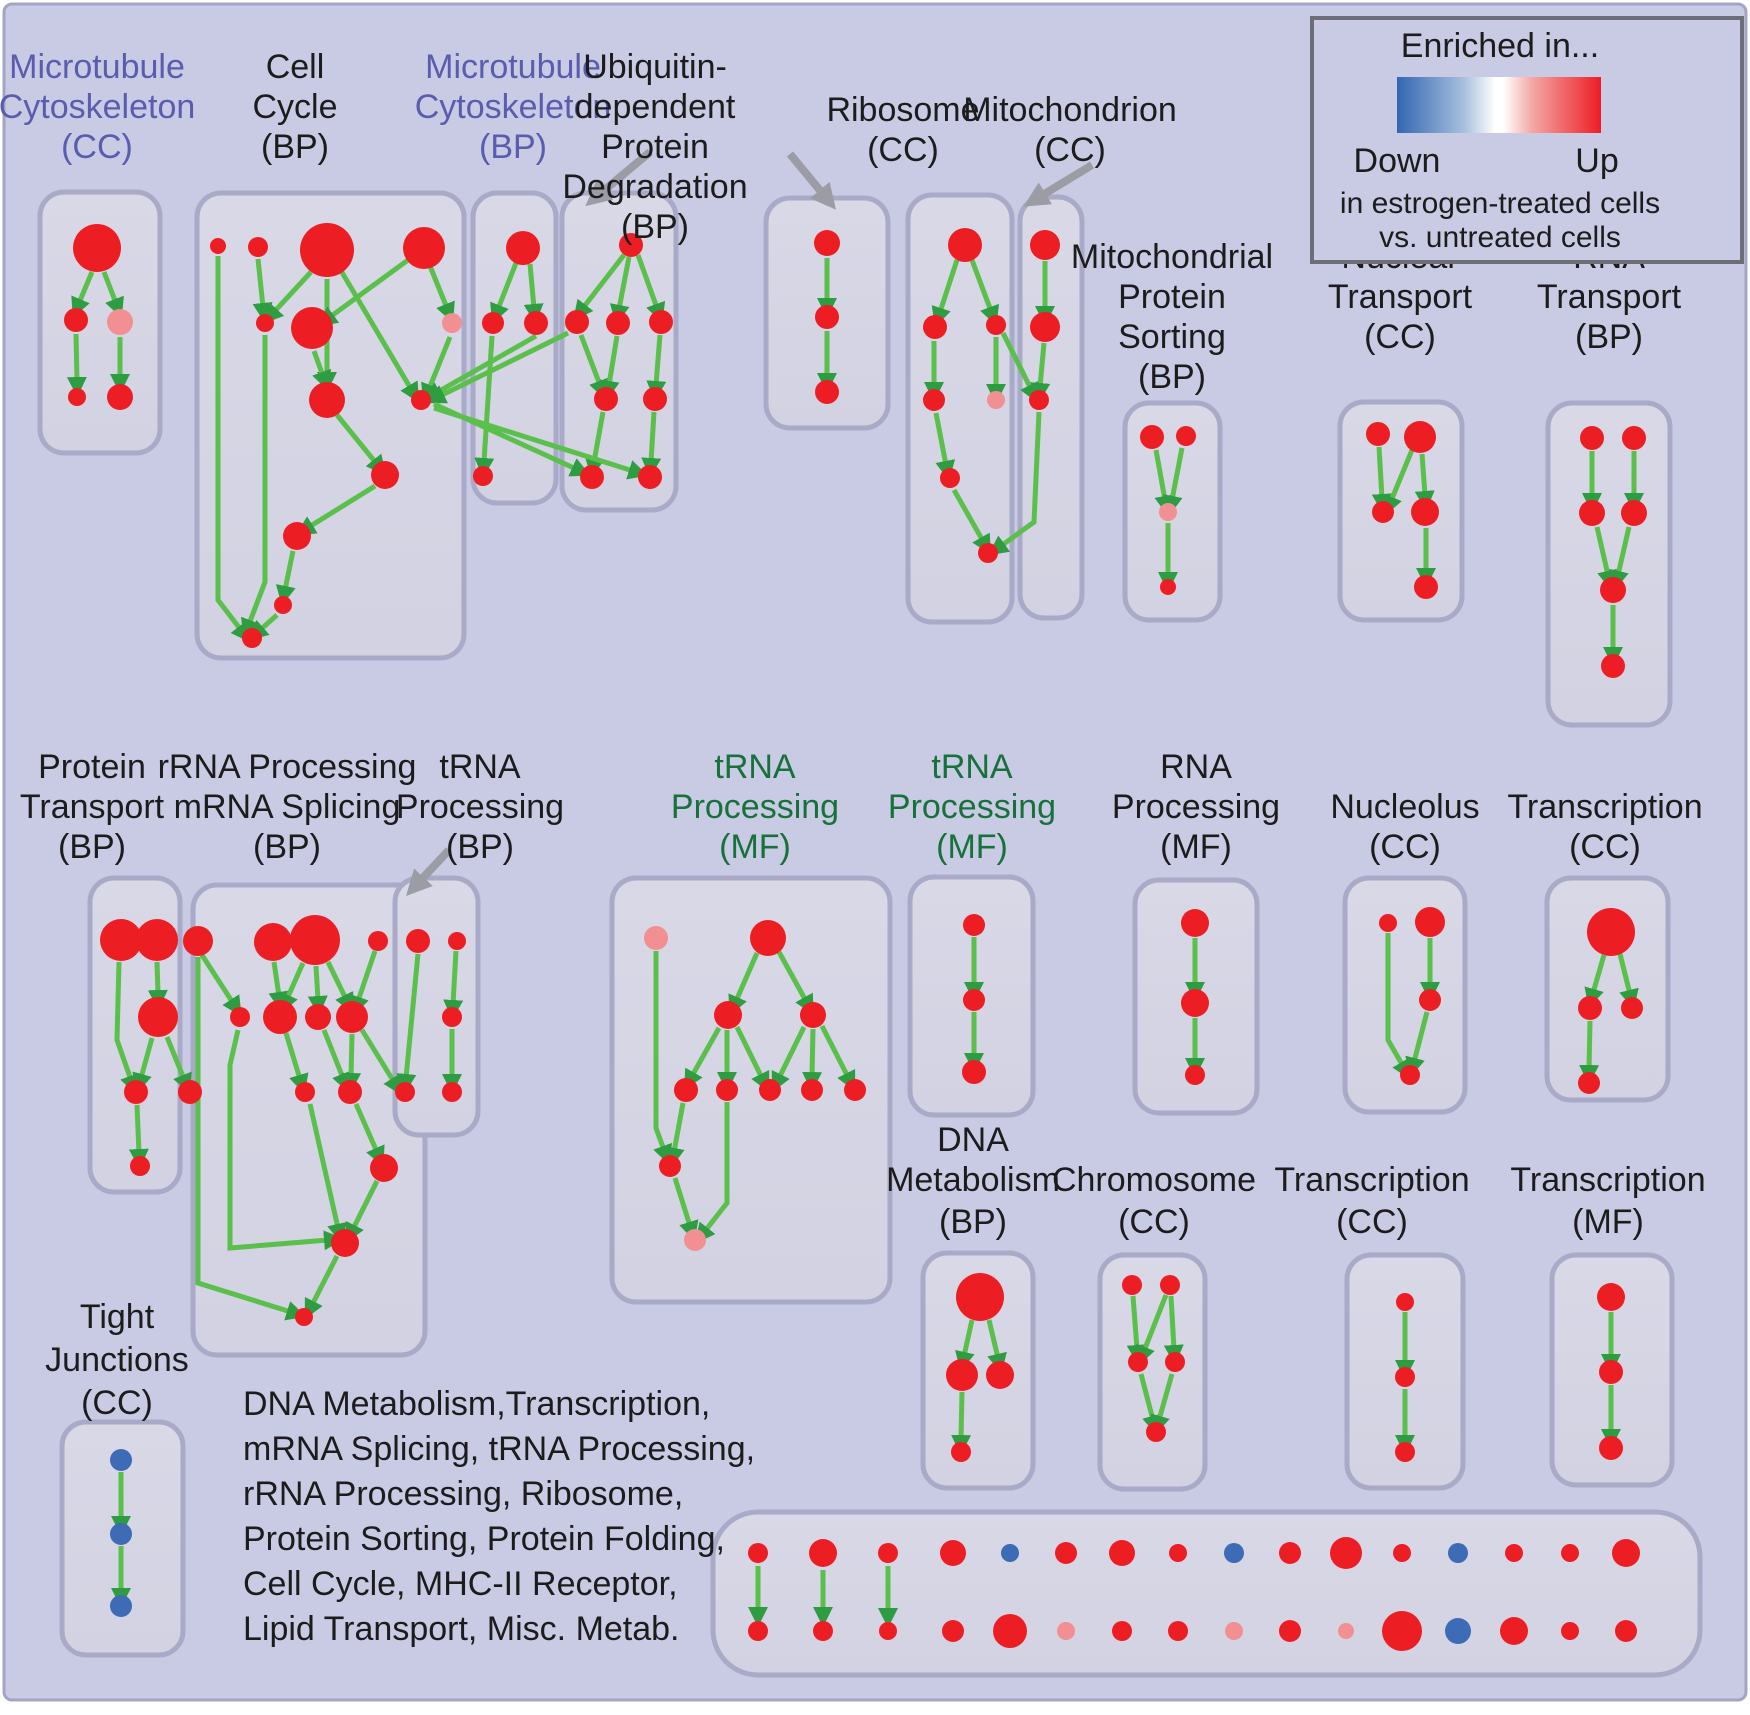 This screenshot has height=1715, width=1750. What do you see at coordinates (1136, 1330) in the screenshot?
I see `chromosome-edge` at bounding box center [1136, 1330].